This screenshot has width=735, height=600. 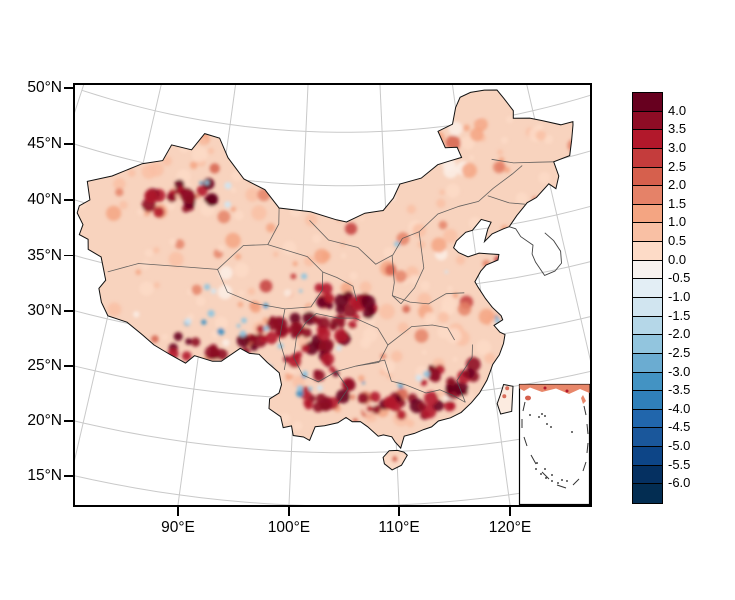 What do you see at coordinates (679, 371) in the screenshot?
I see `colorbar-label: -3.0` at bounding box center [679, 371].